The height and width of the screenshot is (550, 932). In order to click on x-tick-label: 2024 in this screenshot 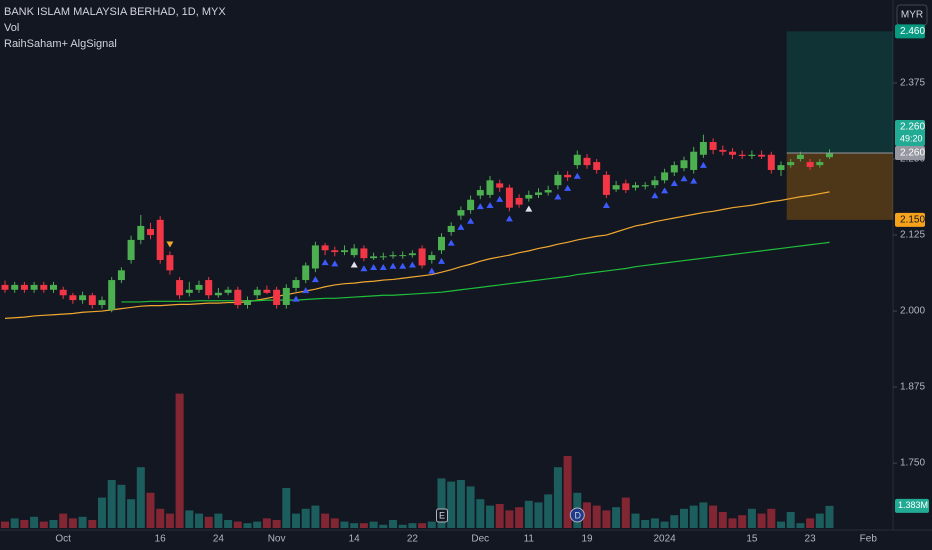, I will do `click(664, 539)`.